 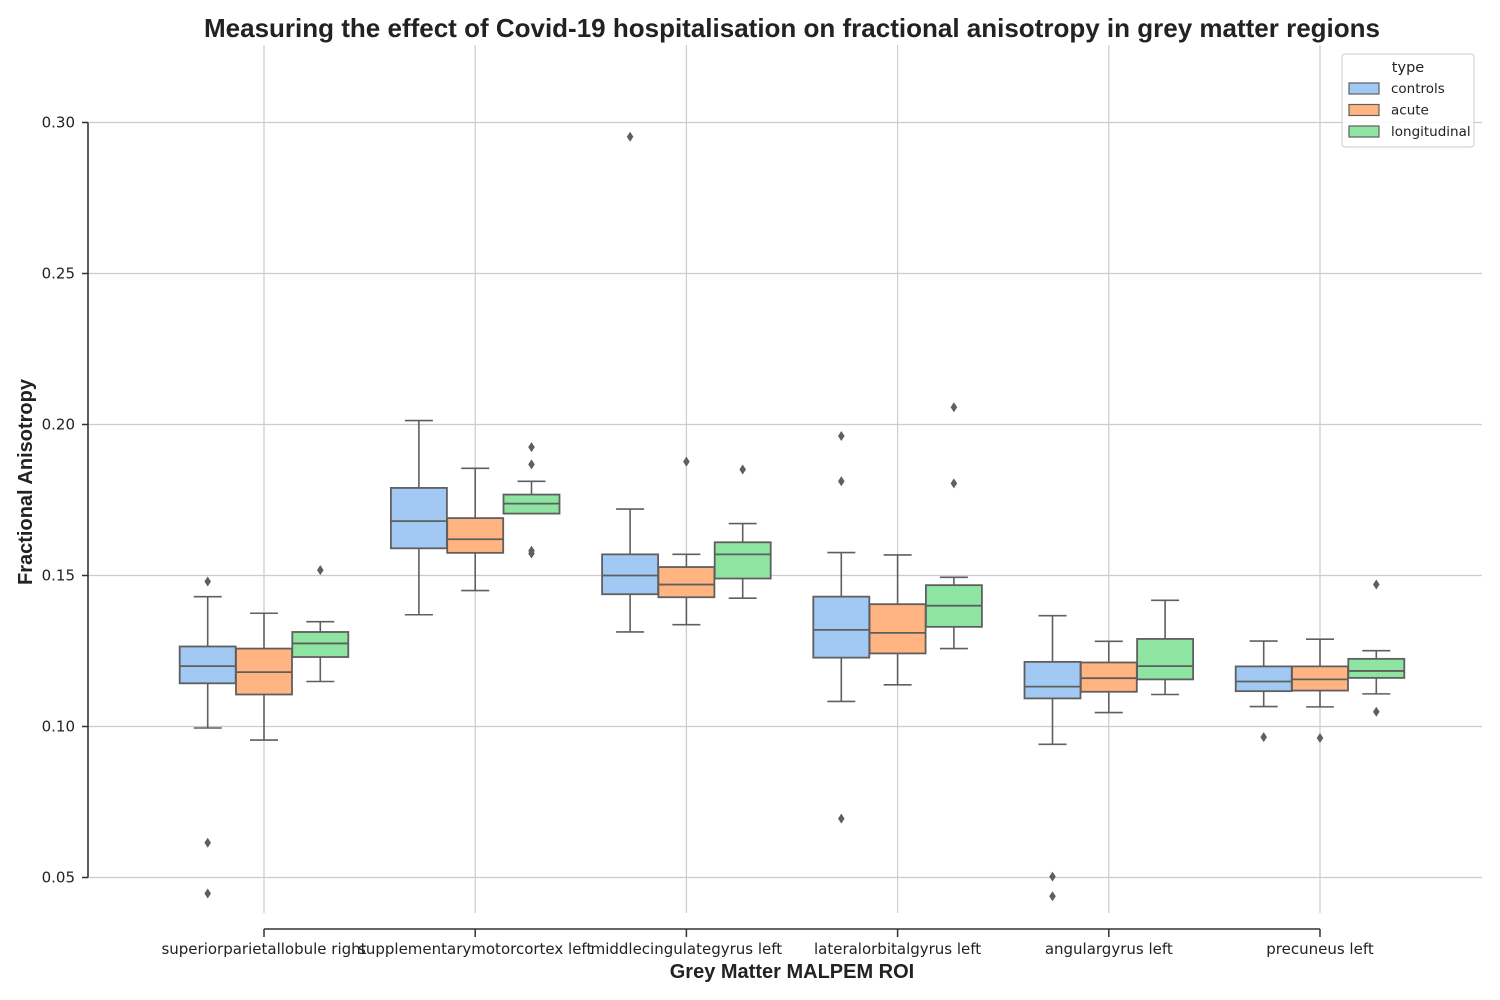 I want to click on x-axis-label: Grey Matter MALPEM ROI, so click(x=792, y=972).